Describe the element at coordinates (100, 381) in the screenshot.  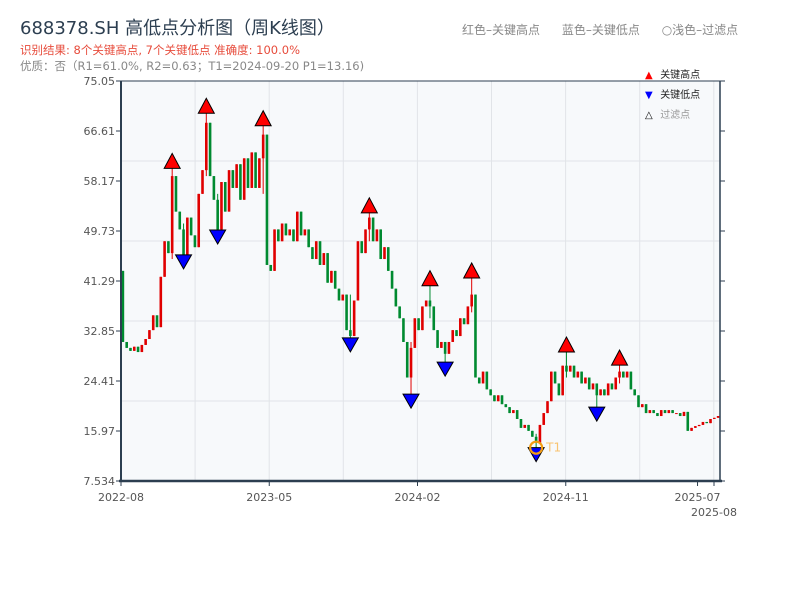
I see `y-tick-label: 24.41` at that location.